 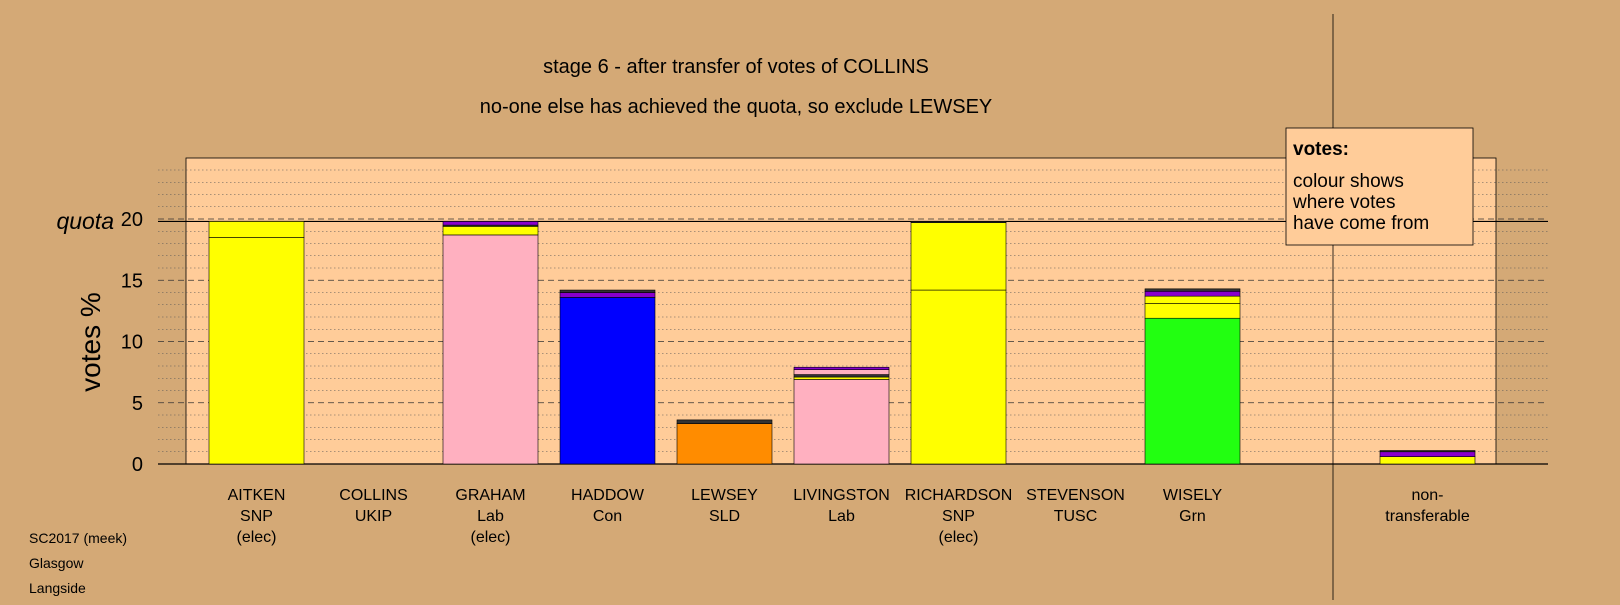 What do you see at coordinates (958, 537) in the screenshot?
I see `candidate-label-richardson: (elec)` at bounding box center [958, 537].